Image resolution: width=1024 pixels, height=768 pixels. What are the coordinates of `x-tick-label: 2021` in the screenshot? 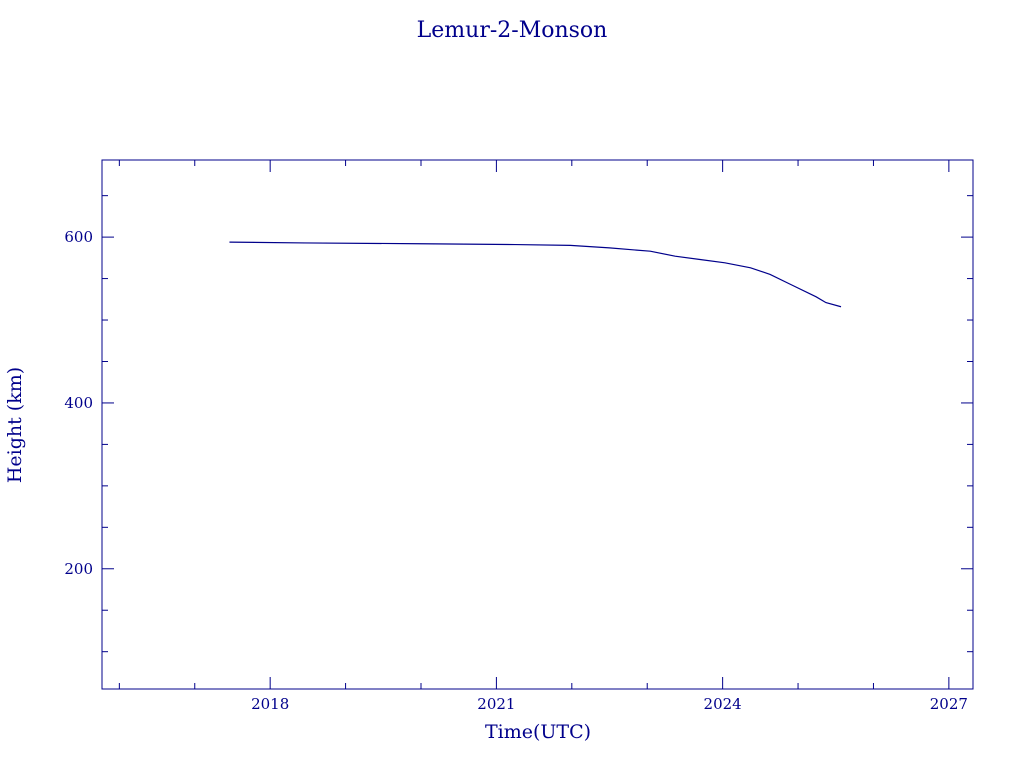 It's located at (496, 704).